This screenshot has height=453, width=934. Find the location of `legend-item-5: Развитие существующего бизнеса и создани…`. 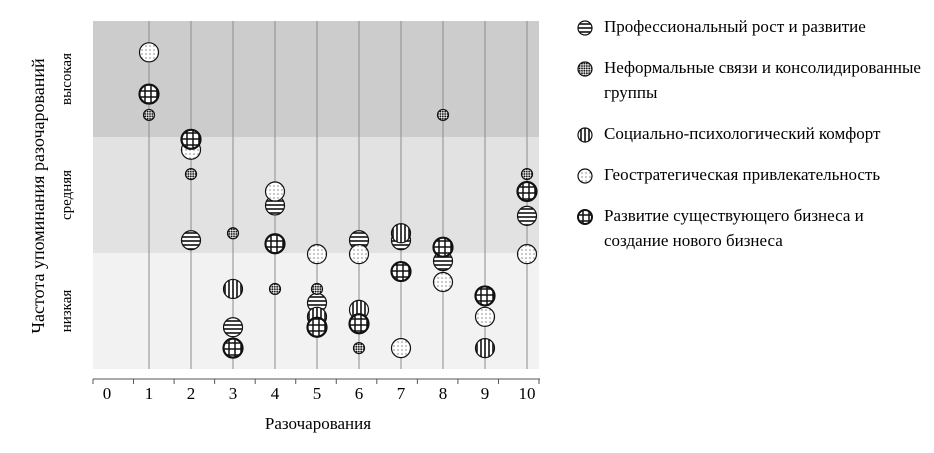

legend-item-5: Развитие существующего бизнеса и создани… is located at coordinates (751, 228).